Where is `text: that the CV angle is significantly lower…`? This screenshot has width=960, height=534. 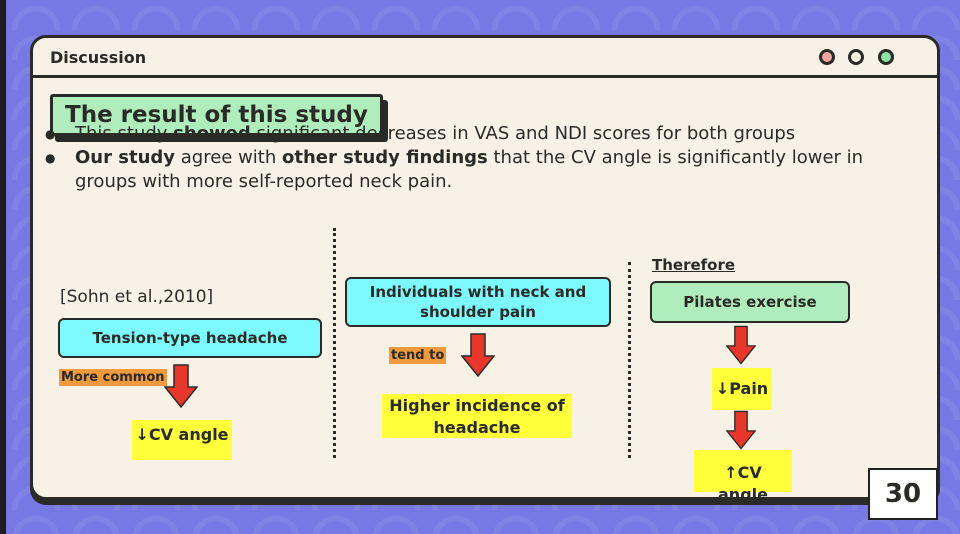 text: that the CV angle is significantly lower… is located at coordinates (469, 169).